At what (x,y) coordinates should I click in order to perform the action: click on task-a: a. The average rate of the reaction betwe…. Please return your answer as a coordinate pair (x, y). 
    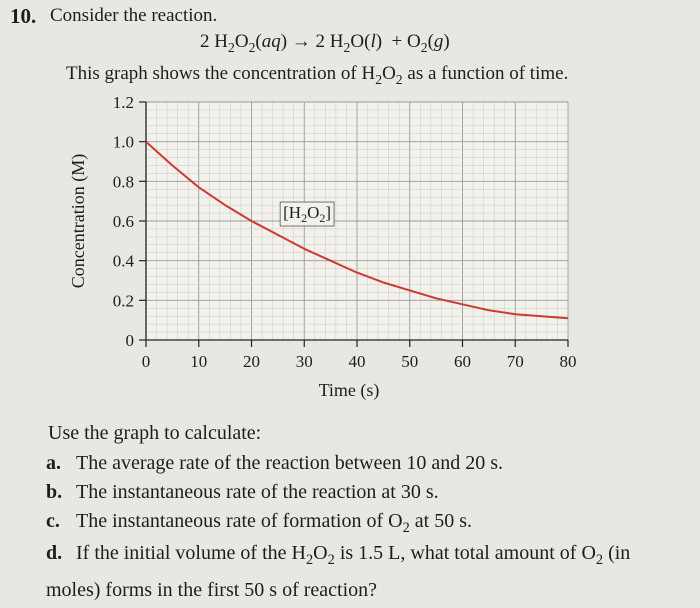
    Looking at the image, I should click on (274, 463).